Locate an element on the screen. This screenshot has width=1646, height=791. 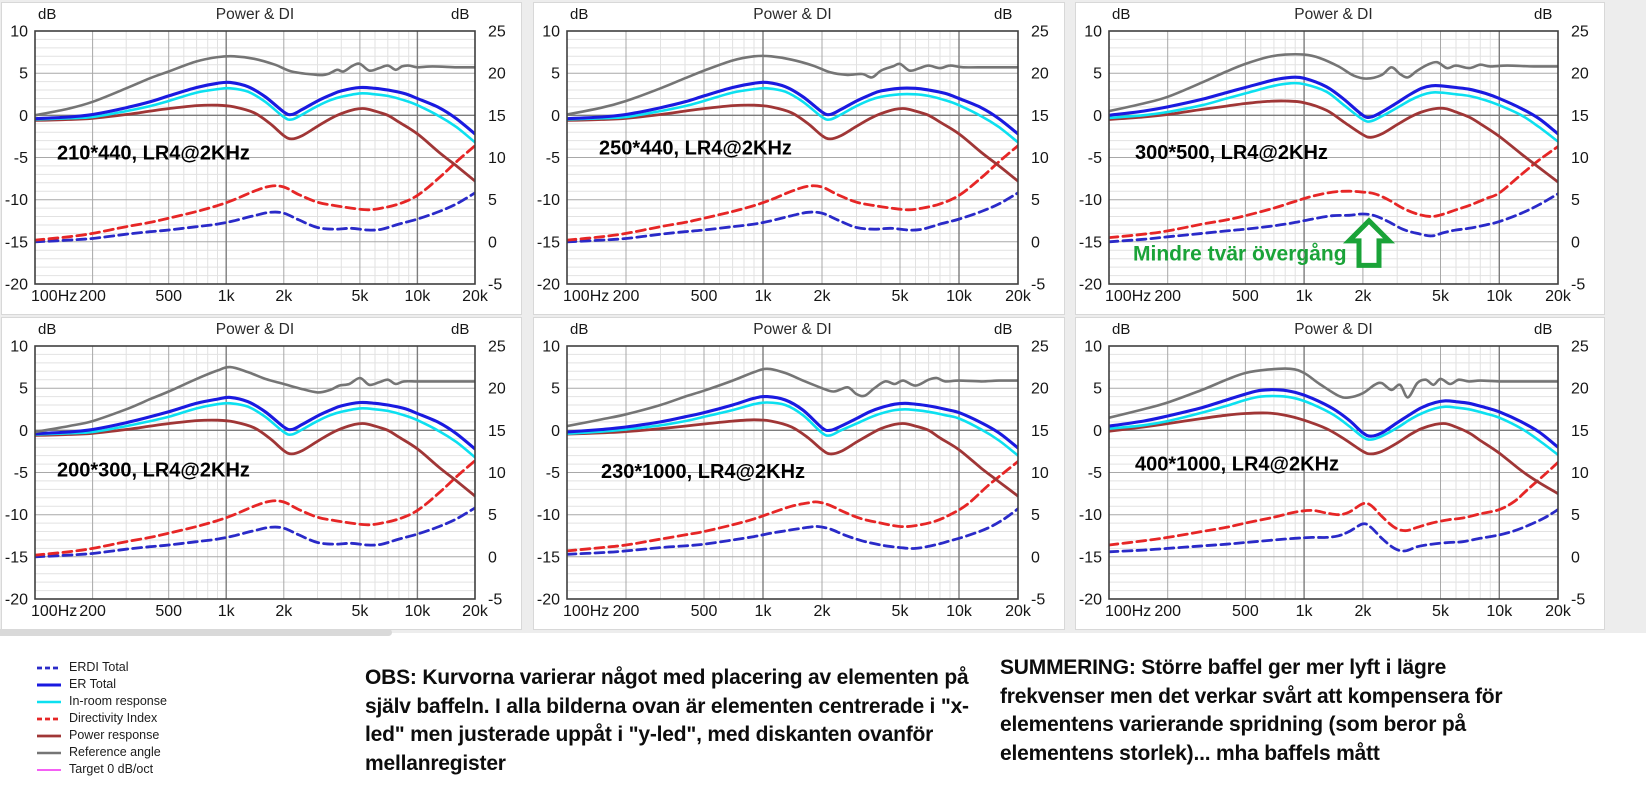
scrollbar-thumb is located at coordinates (196, 632).